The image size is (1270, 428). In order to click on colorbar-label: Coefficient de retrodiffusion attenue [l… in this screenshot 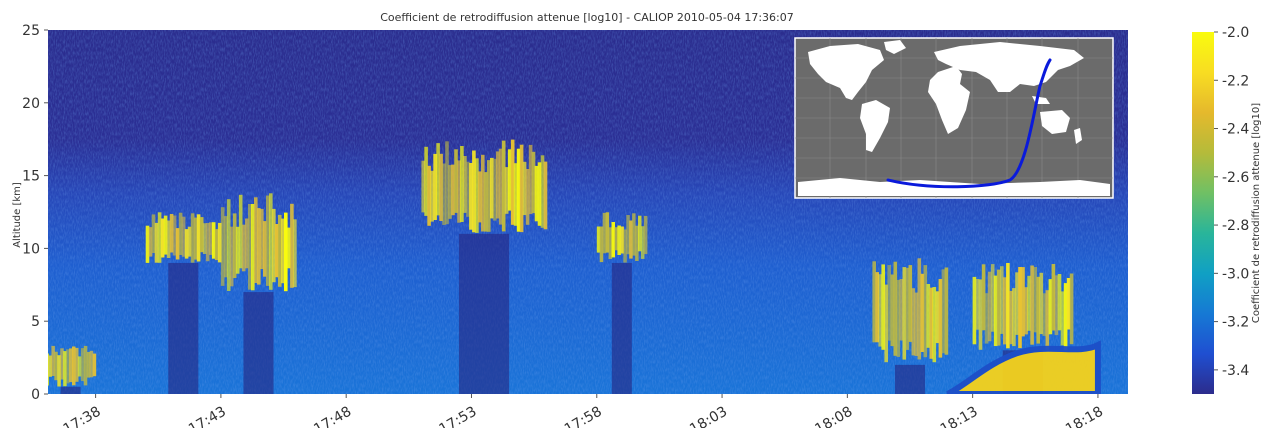, I will do `click(1256, 213)`.